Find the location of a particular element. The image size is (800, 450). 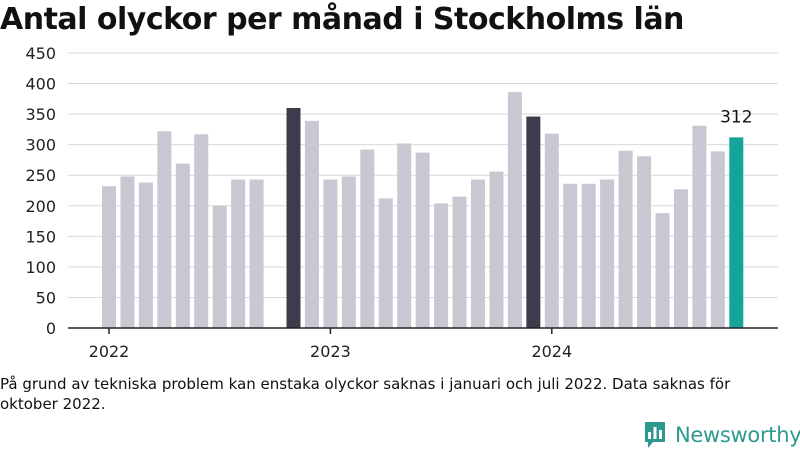

brand-logo: Newsworthy is located at coordinates (721, 435).